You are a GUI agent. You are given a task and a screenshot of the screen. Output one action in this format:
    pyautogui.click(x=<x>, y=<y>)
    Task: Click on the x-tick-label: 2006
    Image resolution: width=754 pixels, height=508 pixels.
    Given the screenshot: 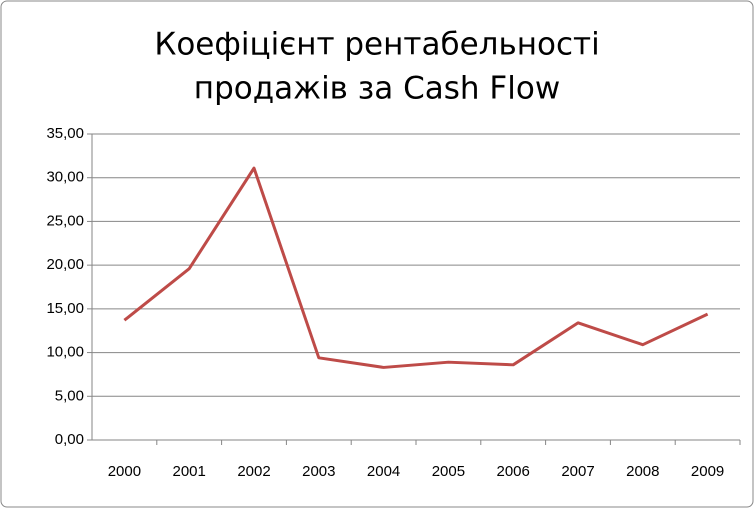 What is the action you would take?
    pyautogui.click(x=513, y=471)
    